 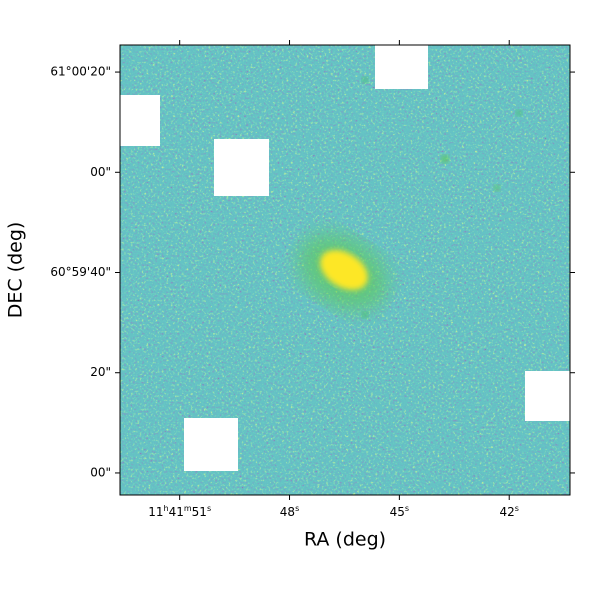 I want to click on x-axis-label: RA (deg), so click(x=345, y=540).